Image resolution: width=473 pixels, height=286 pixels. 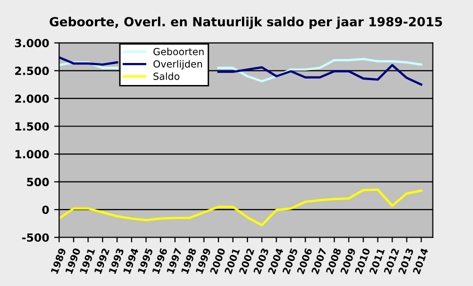 I want to click on x-tick-label: 2003, so click(x=261, y=261).